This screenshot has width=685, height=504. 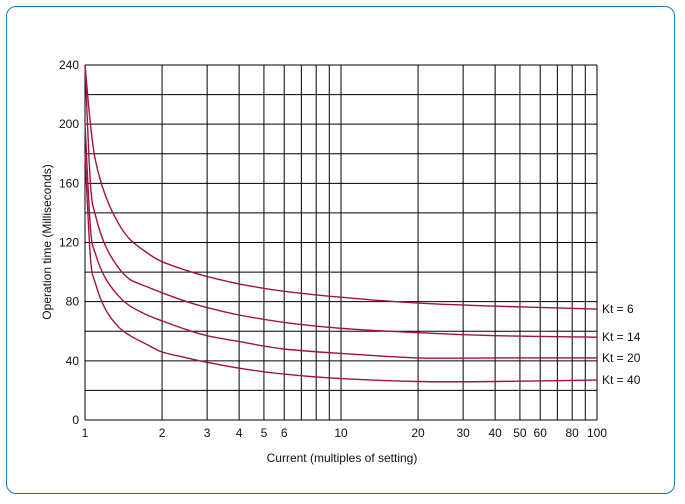 I want to click on curve-labels: Kt = 6 Kt = 14 Kt = 20 Kt = 40, so click(x=621, y=344).